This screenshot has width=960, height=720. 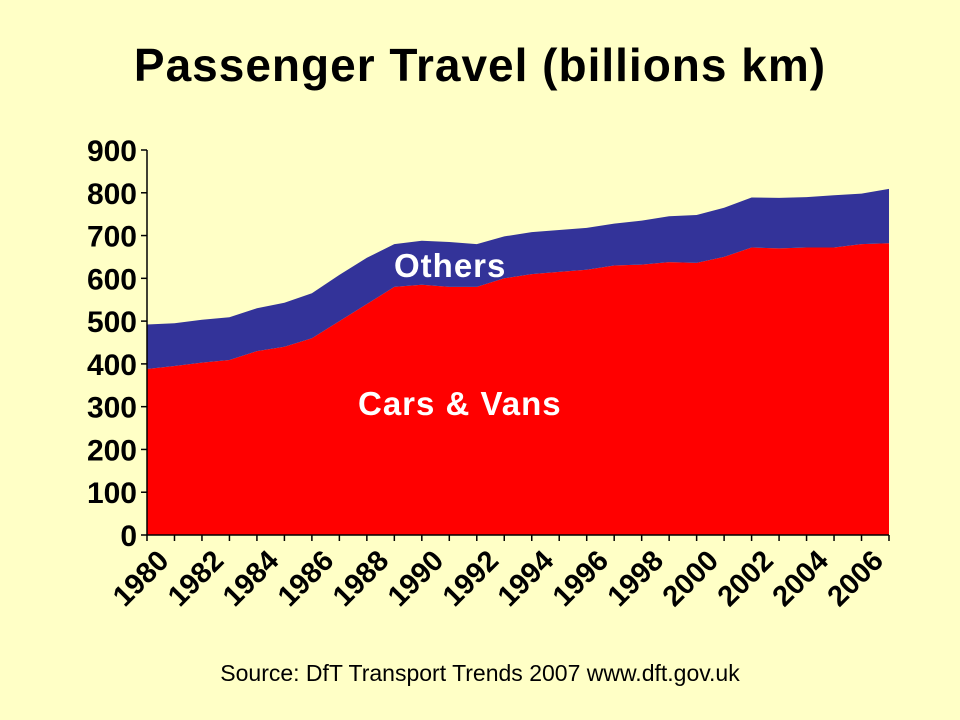 What do you see at coordinates (112, 408) in the screenshot?
I see `y-tick-label: 300` at bounding box center [112, 408].